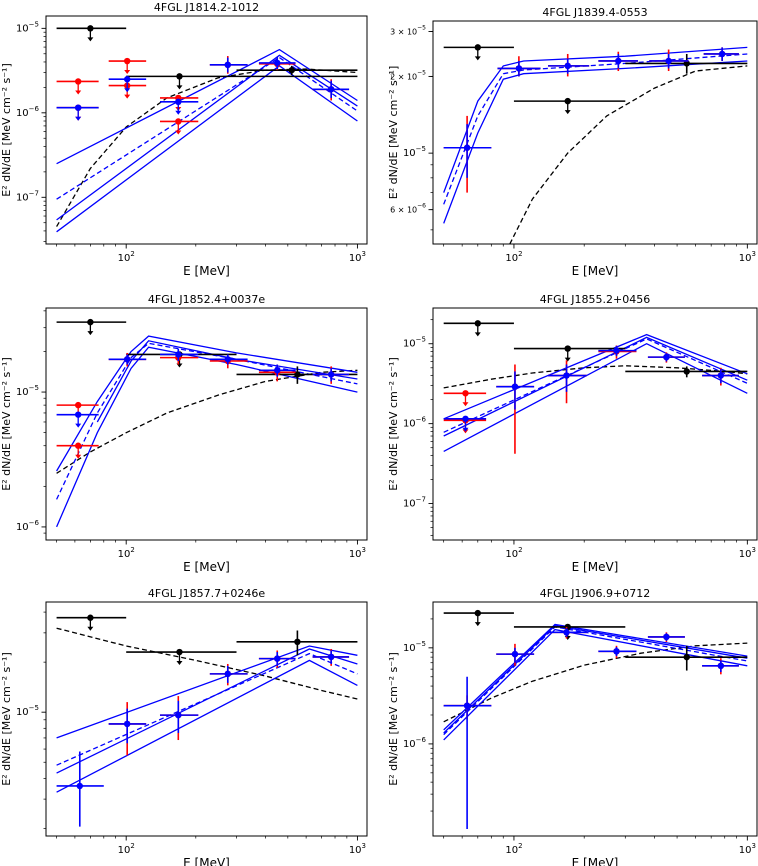 The image size is (758, 866). I want to click on y-tick-label: 10−6, so click(415, 743).